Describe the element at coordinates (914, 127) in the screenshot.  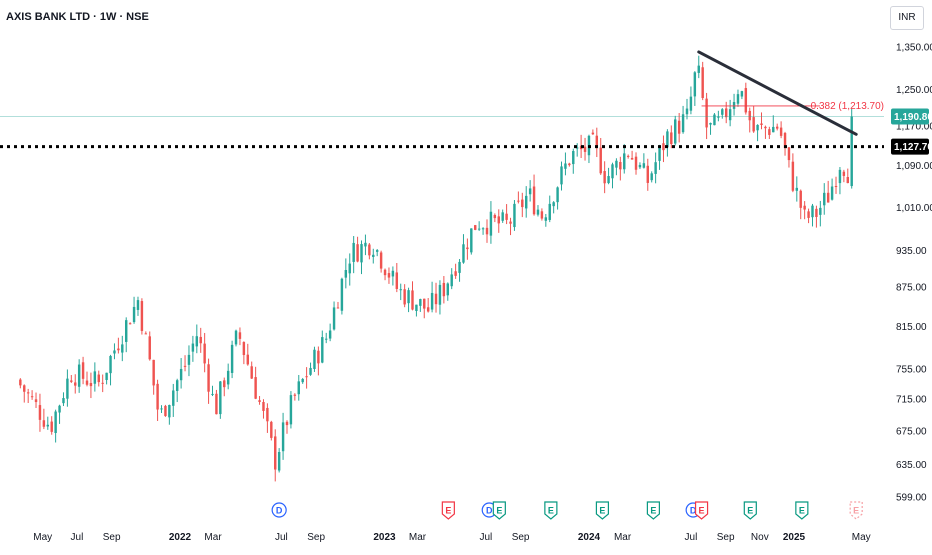
I see `price-tick-label: 1,170.00` at that location.